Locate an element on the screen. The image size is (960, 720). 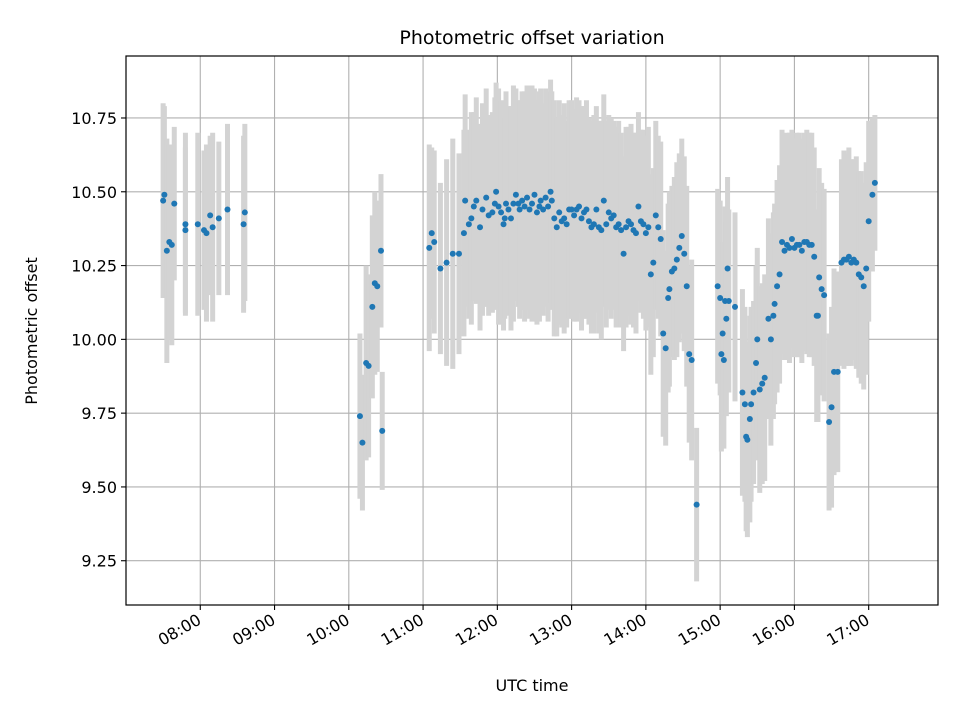
chart-title: Photometric offset variation is located at coordinates (531, 38).